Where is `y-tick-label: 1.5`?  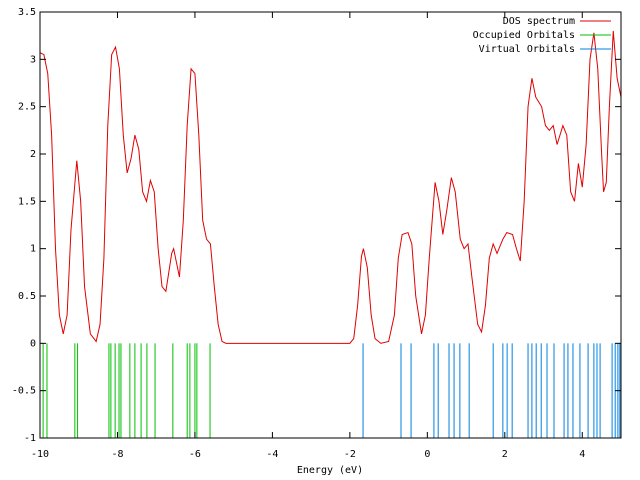 y-tick-label: 1.5 is located at coordinates (27, 201).